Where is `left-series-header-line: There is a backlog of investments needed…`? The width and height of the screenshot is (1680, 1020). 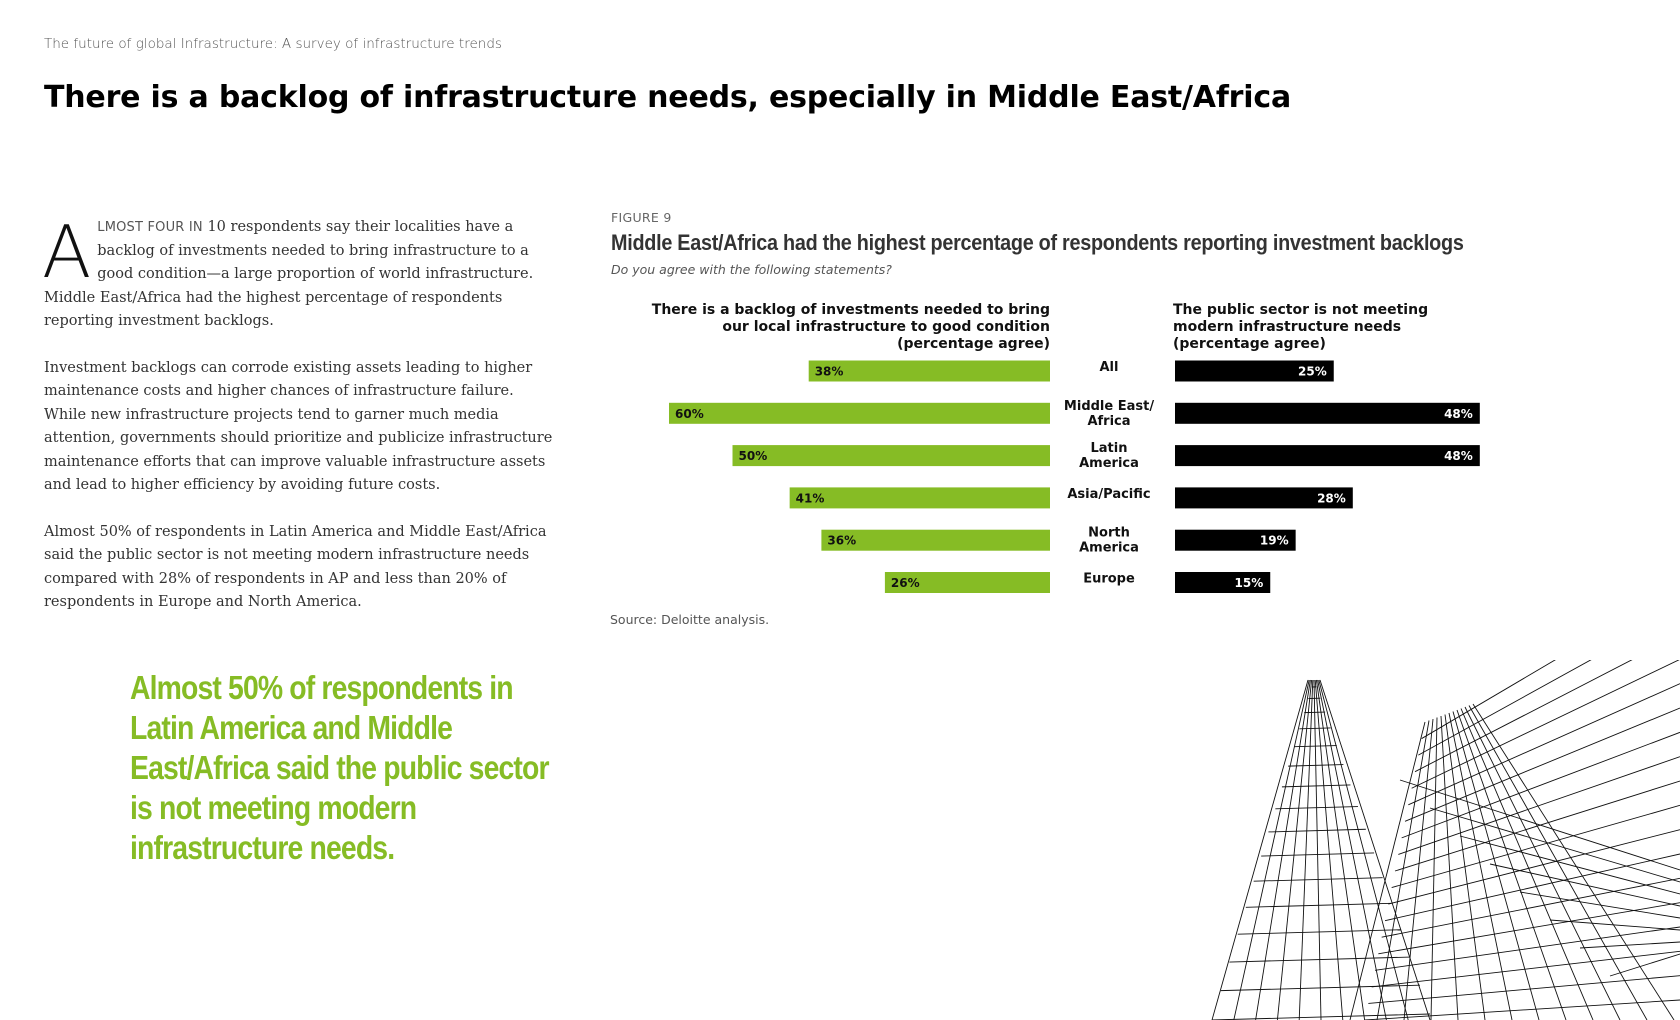
left-series-header-line: There is a backlog of investments needed… is located at coordinates (851, 310).